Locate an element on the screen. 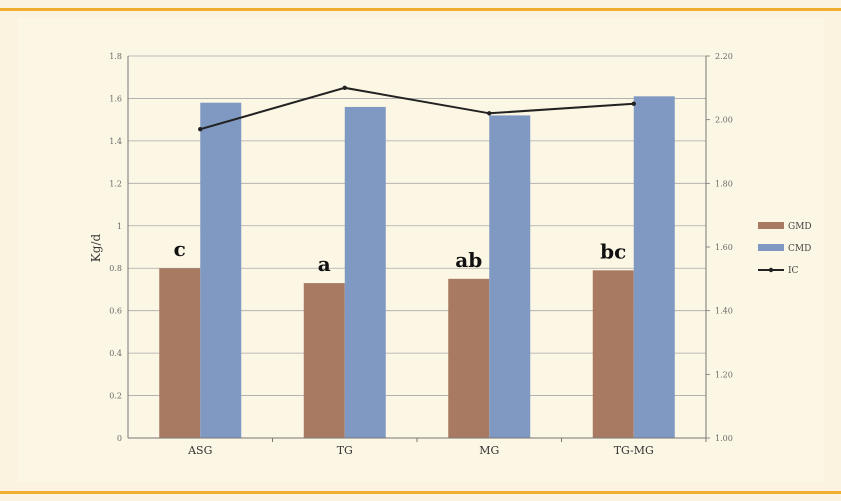 This screenshot has height=501, width=841. right-tick-label: 2.20 is located at coordinates (724, 56).